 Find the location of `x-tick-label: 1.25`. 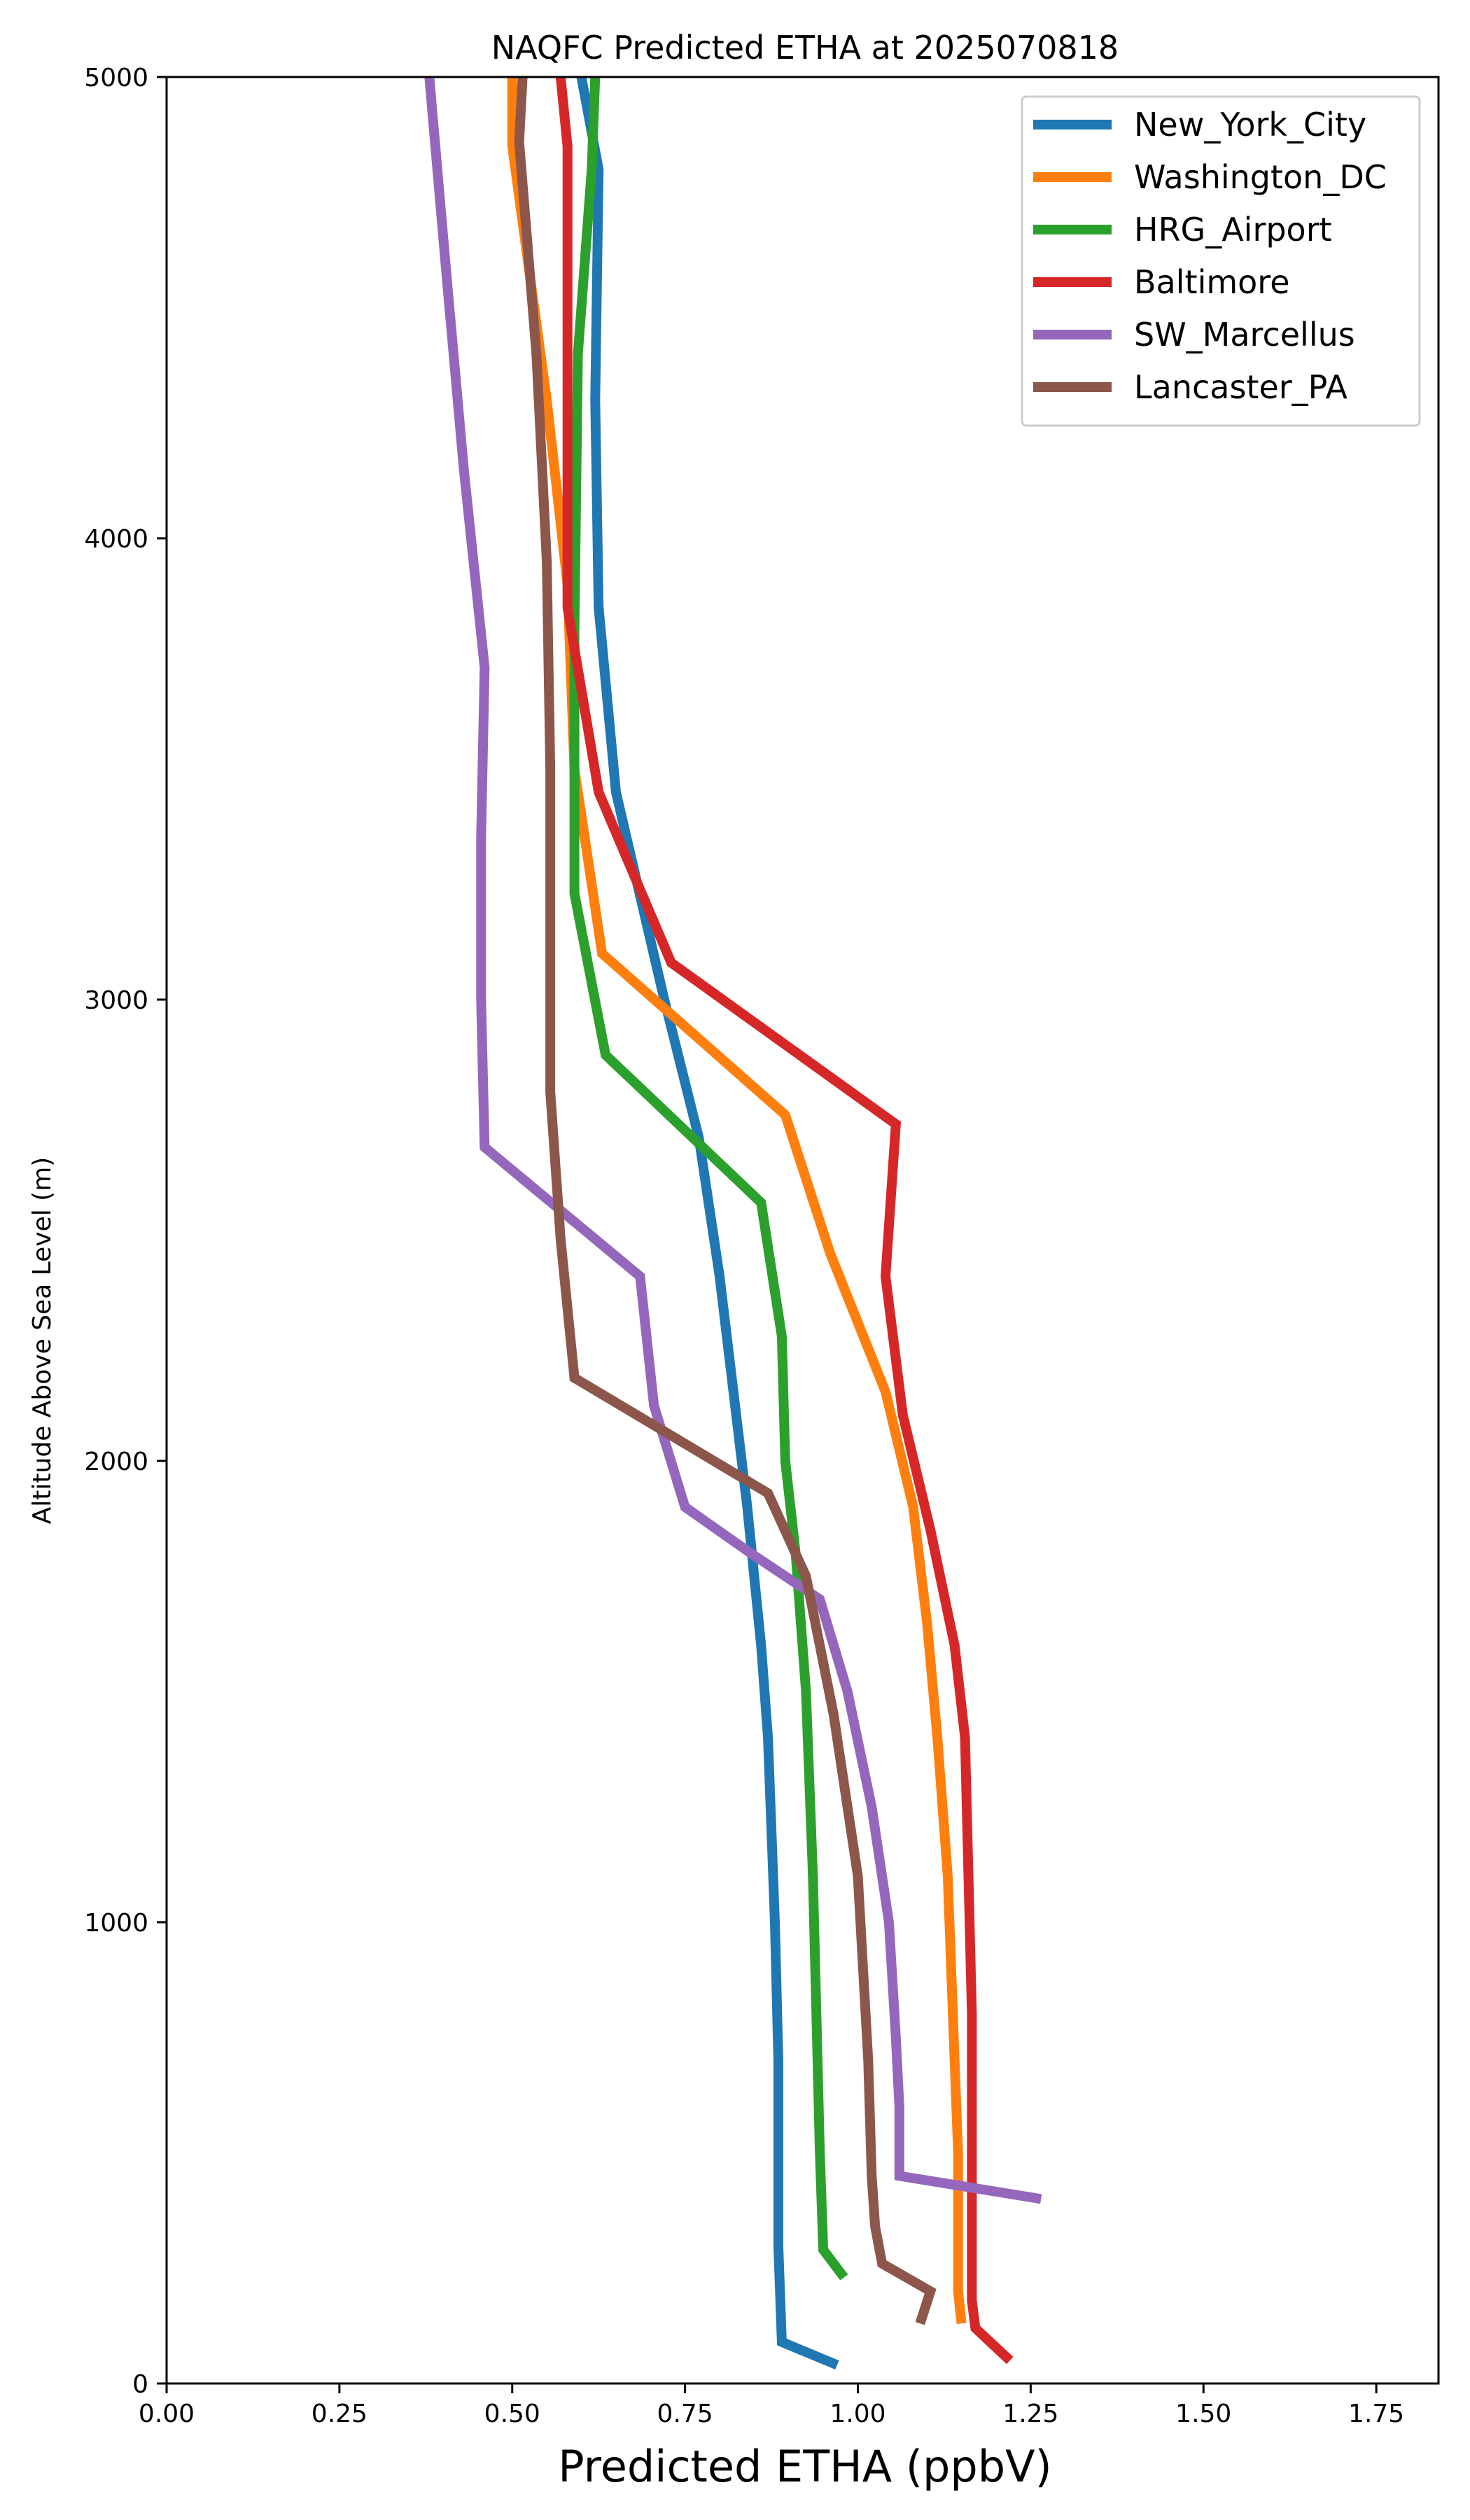

x-tick-label: 1.25 is located at coordinates (1030, 2414).